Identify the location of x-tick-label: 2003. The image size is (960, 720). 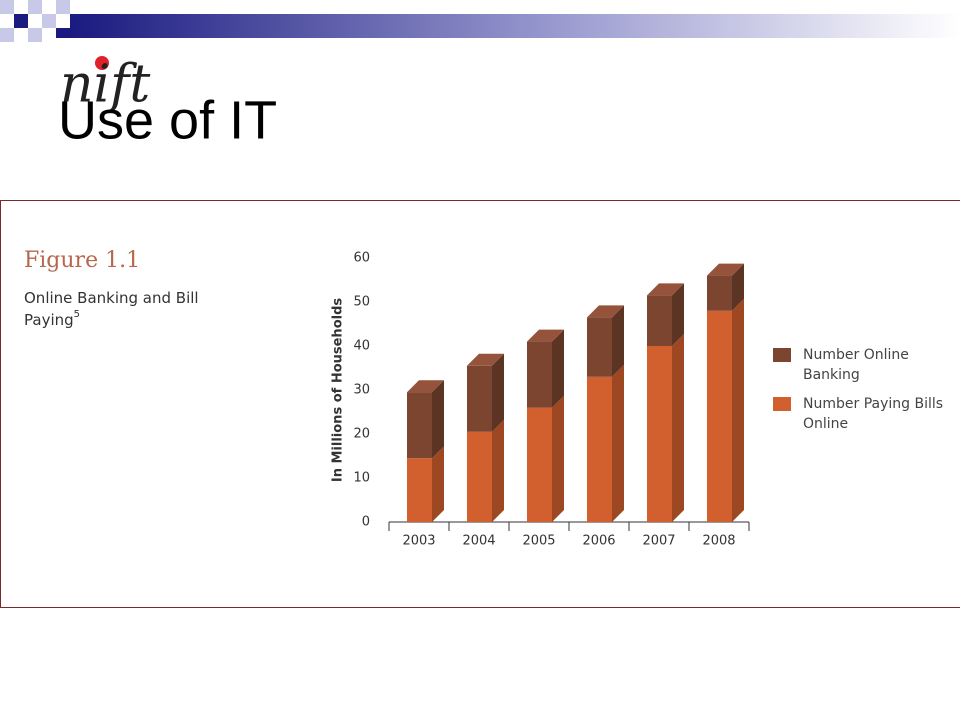
(418, 541).